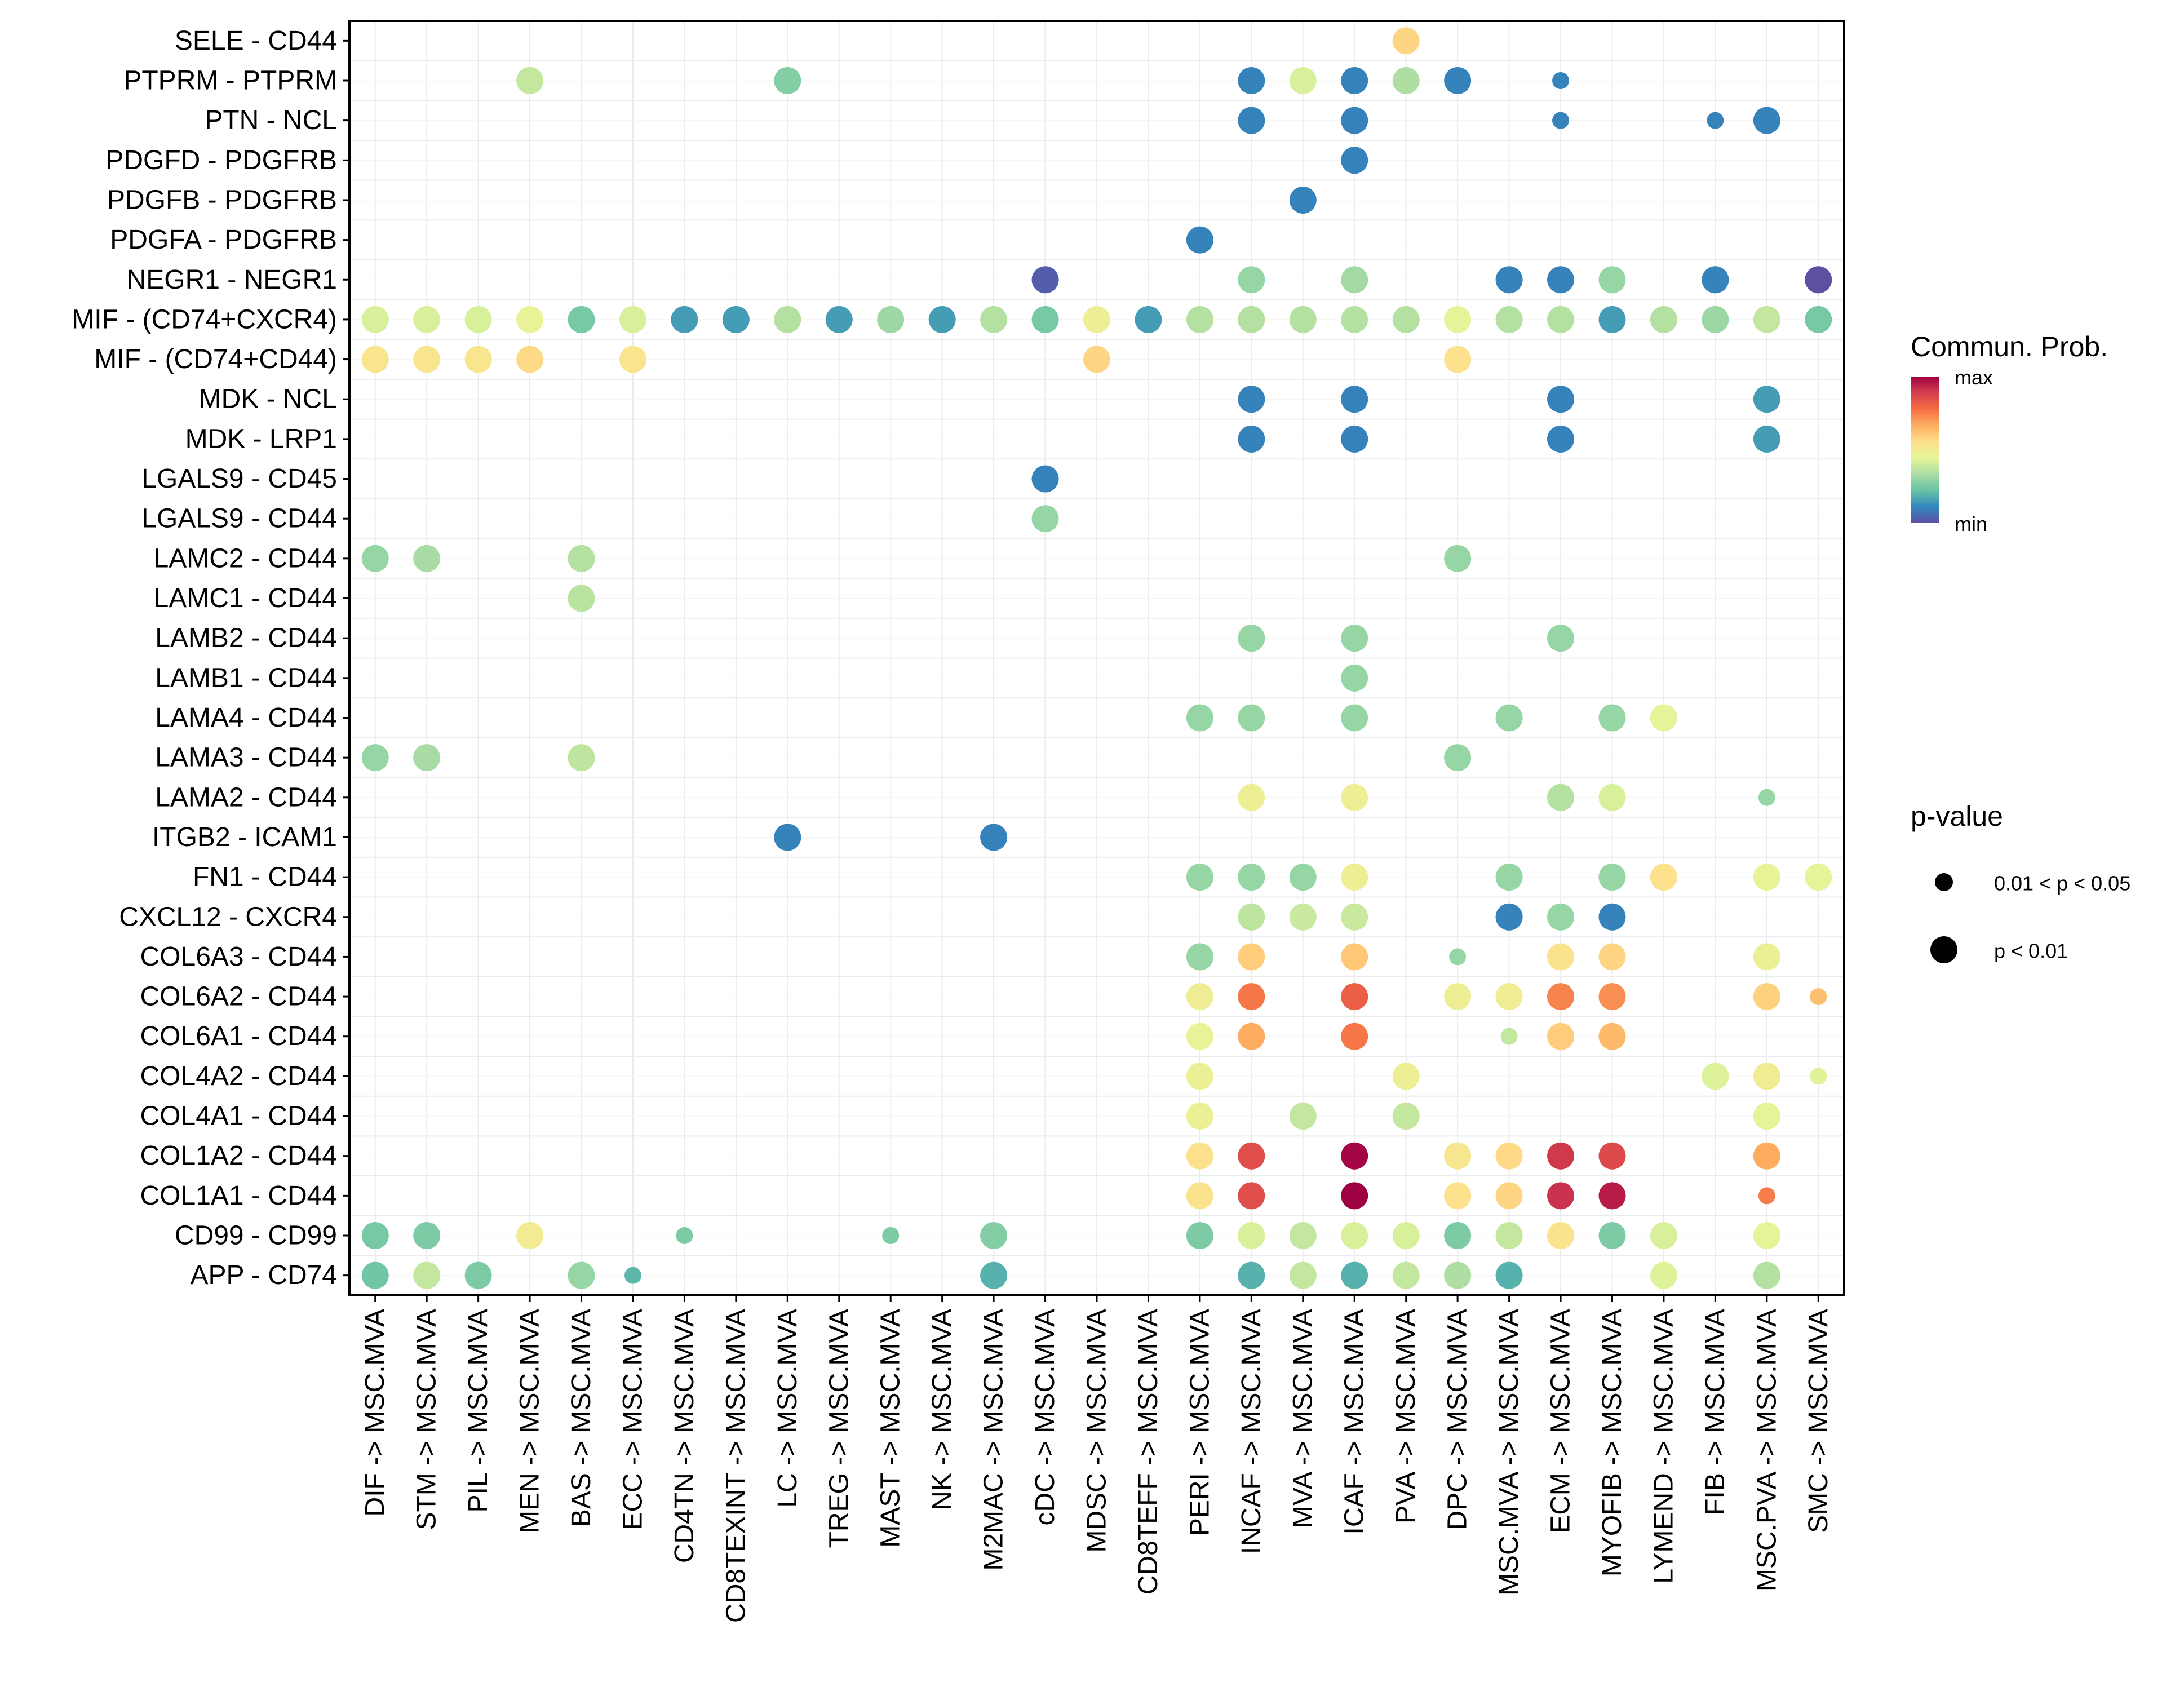 Image resolution: width=2184 pixels, height=1691 pixels. What do you see at coordinates (839, 1428) in the screenshot?
I see `x-tick-label: TREG -> MSC.MVA` at bounding box center [839, 1428].